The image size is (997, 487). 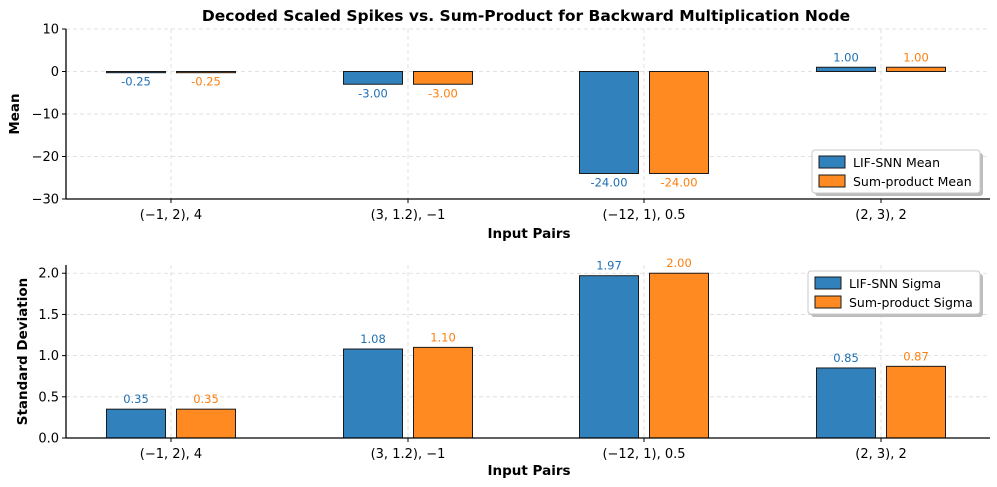 I want to click on legend-label: Sum-product Mean, so click(x=912, y=181).